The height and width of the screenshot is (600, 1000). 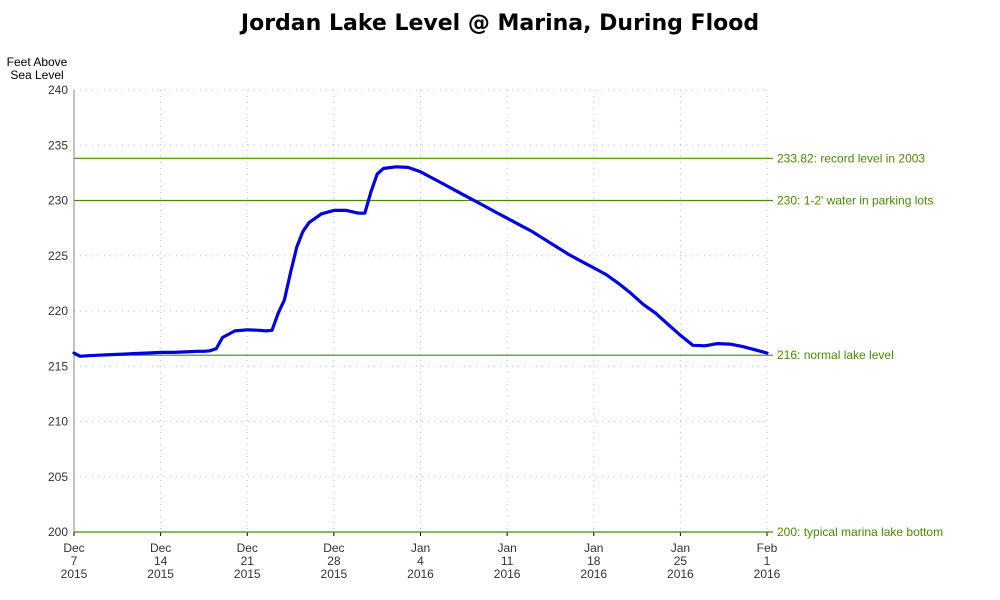 I want to click on x-tick-label: 18, so click(x=594, y=561).